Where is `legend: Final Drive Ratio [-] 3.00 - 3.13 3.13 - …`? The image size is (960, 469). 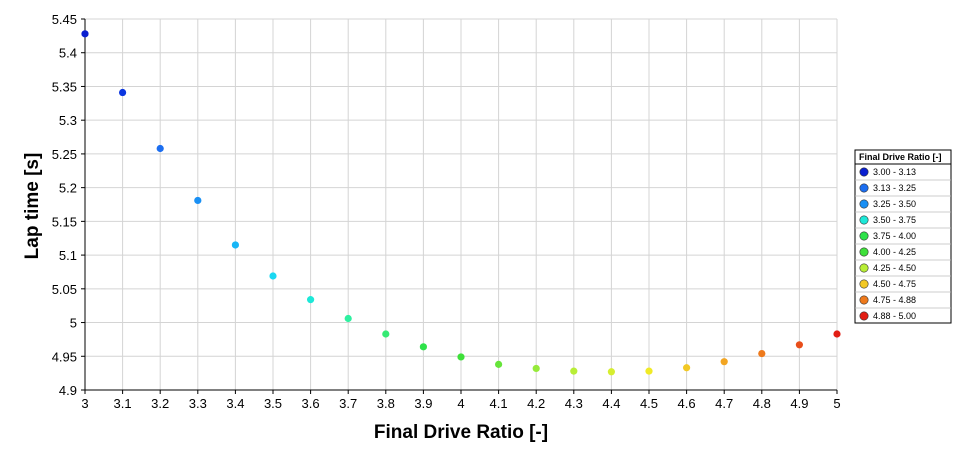 legend: Final Drive Ratio [-] 3.00 - 3.13 3.13 - … is located at coordinates (903, 236).